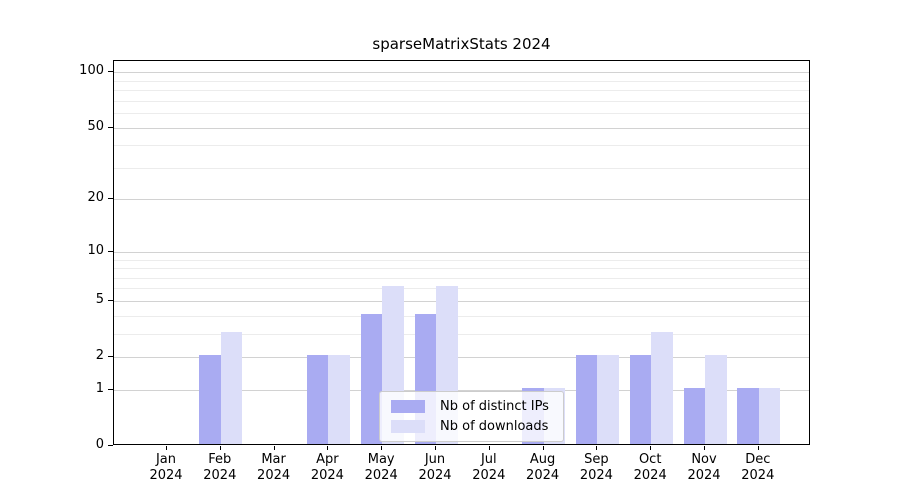  What do you see at coordinates (489, 467) in the screenshot?
I see `x-tick-label-jul: Jul 2024` at bounding box center [489, 467].